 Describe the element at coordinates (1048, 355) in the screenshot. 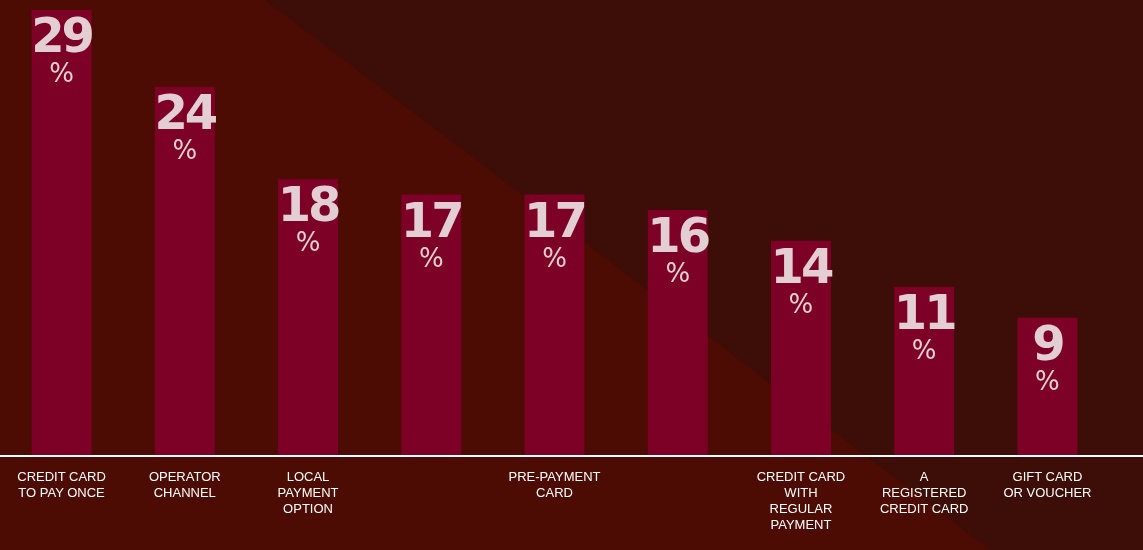

I see `data-label: 9%` at that location.